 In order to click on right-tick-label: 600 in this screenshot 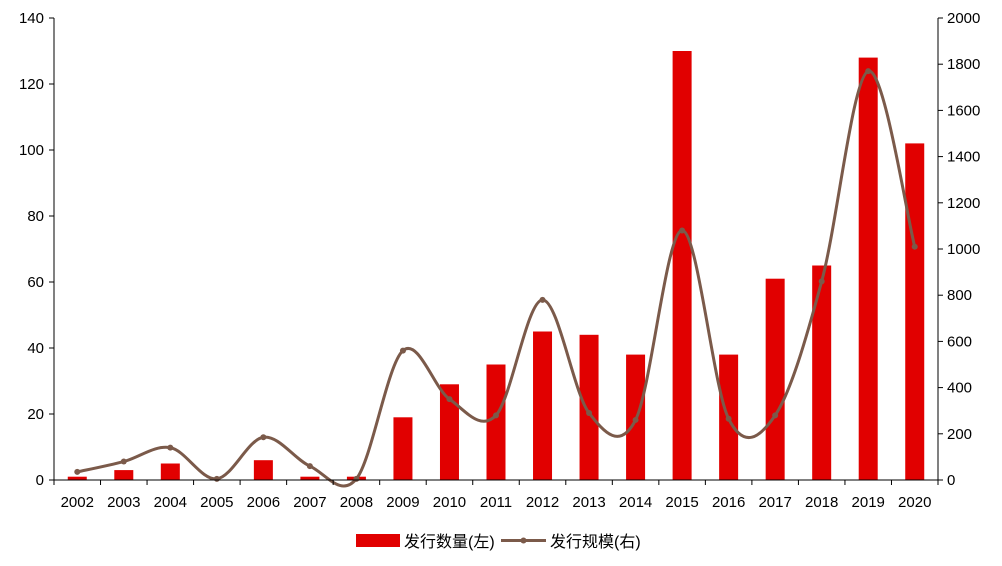, I will do `click(959, 341)`.